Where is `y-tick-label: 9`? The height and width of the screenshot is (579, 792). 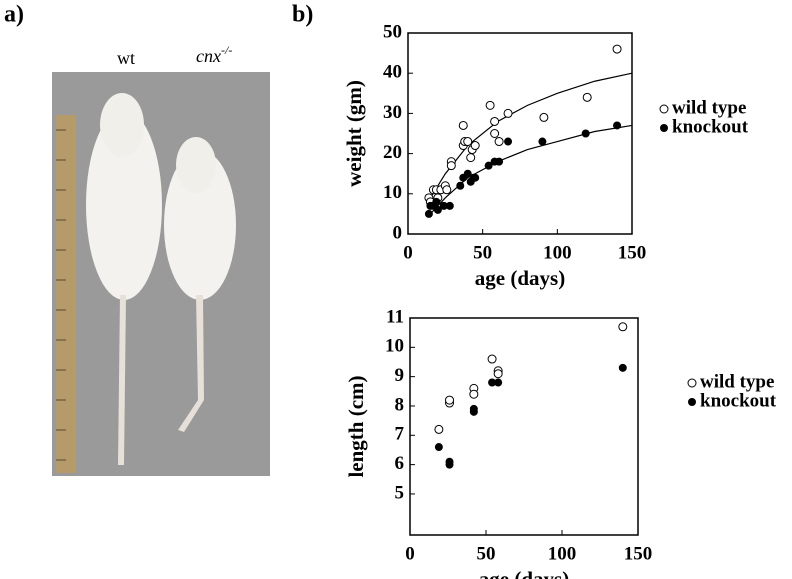
y-tick-label: 9 is located at coordinates (400, 375).